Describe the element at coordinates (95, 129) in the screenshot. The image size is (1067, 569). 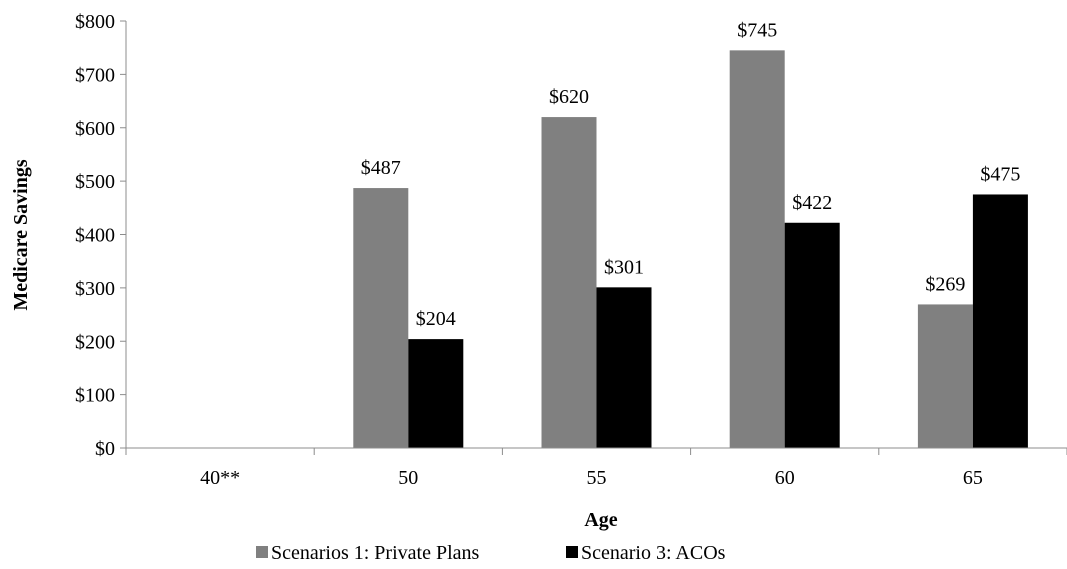
I see `y-tick-label: $600` at that location.